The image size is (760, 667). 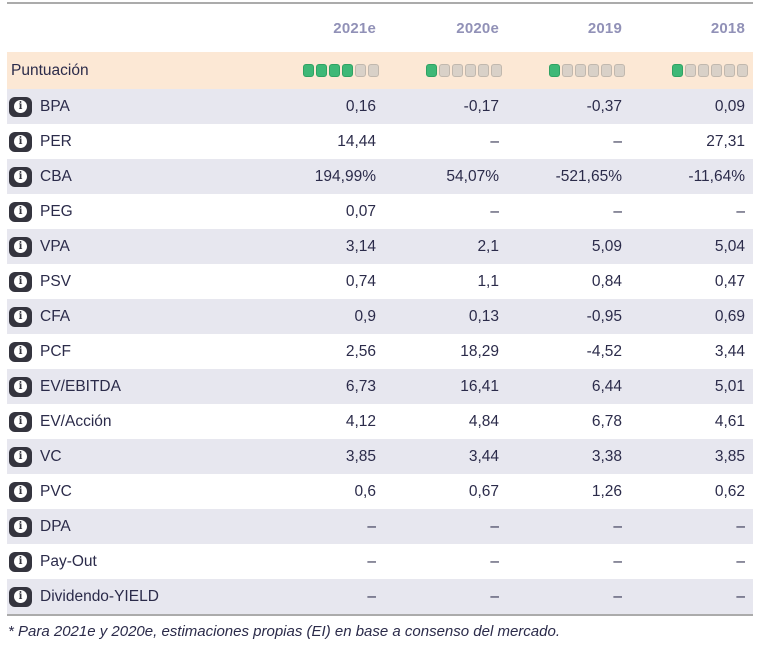 I want to click on metric-label-cell: i EV/EBITDA, so click(x=134, y=386).